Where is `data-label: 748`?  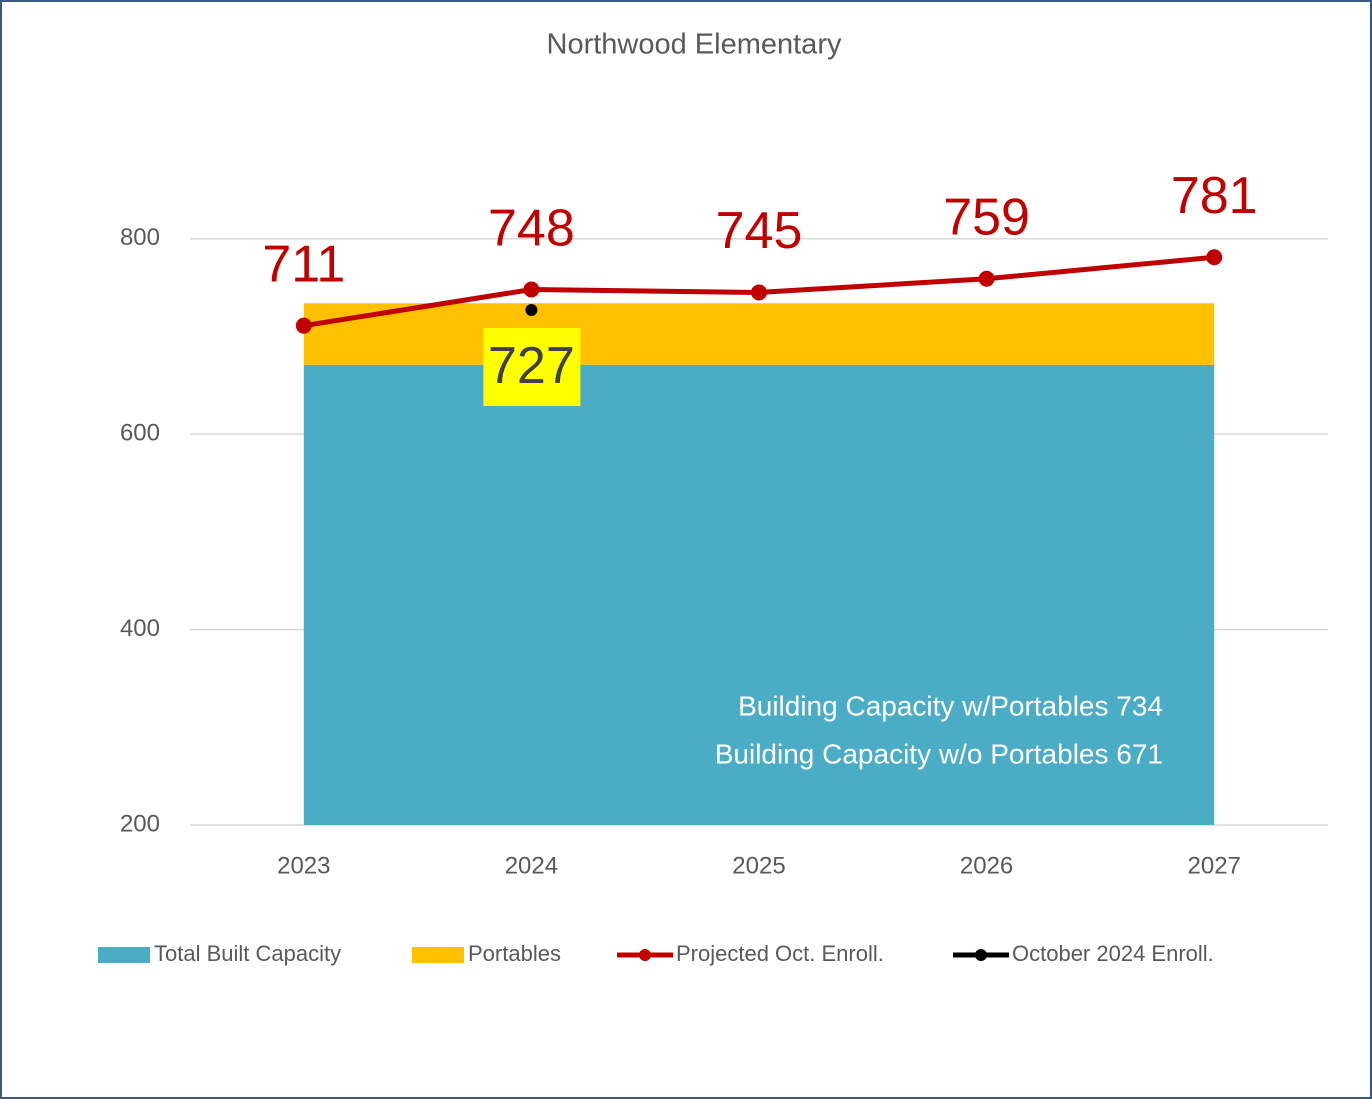 data-label: 748 is located at coordinates (531, 228).